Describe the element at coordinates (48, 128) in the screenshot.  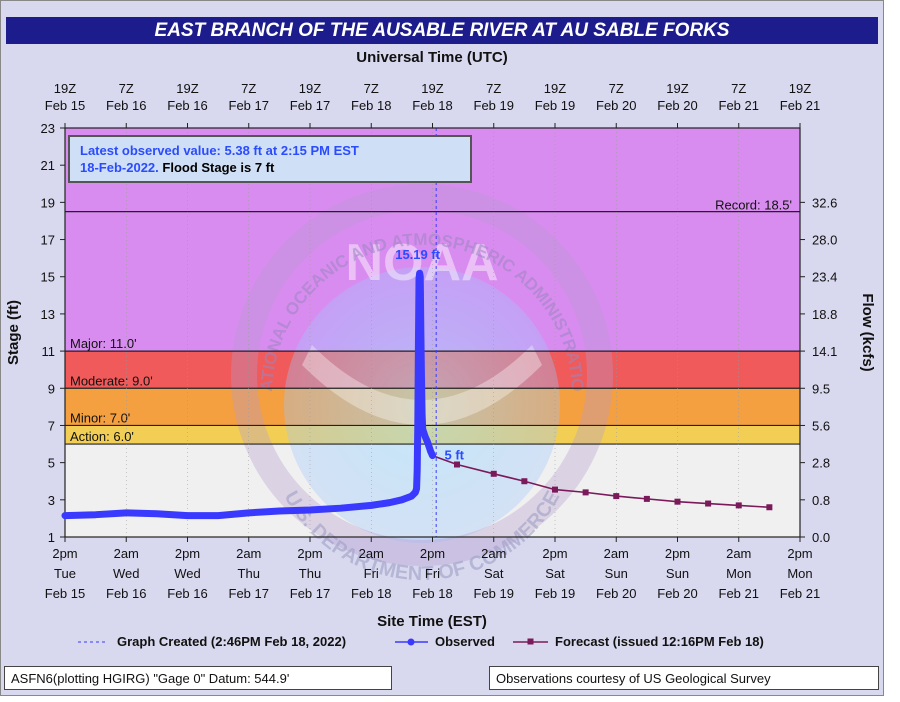
I see `y-tick-label: 23` at that location.